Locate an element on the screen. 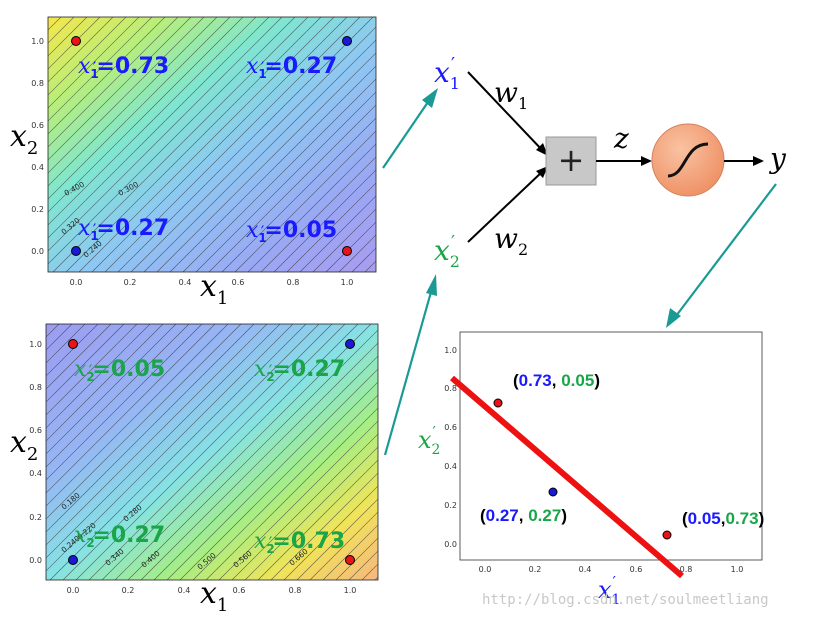  corner-labels: x2′=0.05 x2′=0.27 x2′=0.27 x2′=0.73 is located at coordinates (209, 456).